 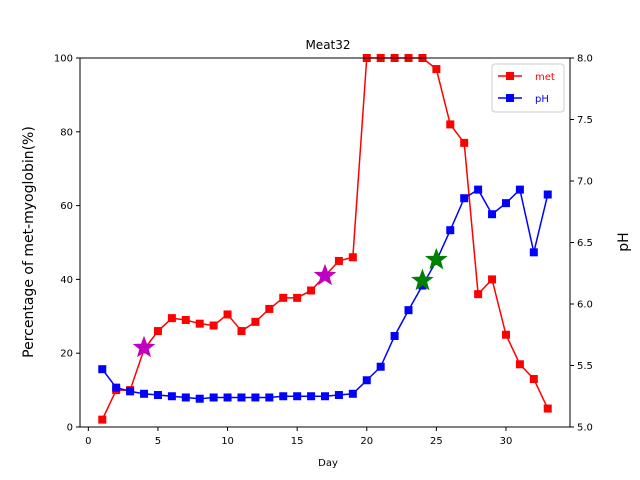 What do you see at coordinates (585, 182) in the screenshot?
I see `y-tick-label-right: 7.0` at bounding box center [585, 182].